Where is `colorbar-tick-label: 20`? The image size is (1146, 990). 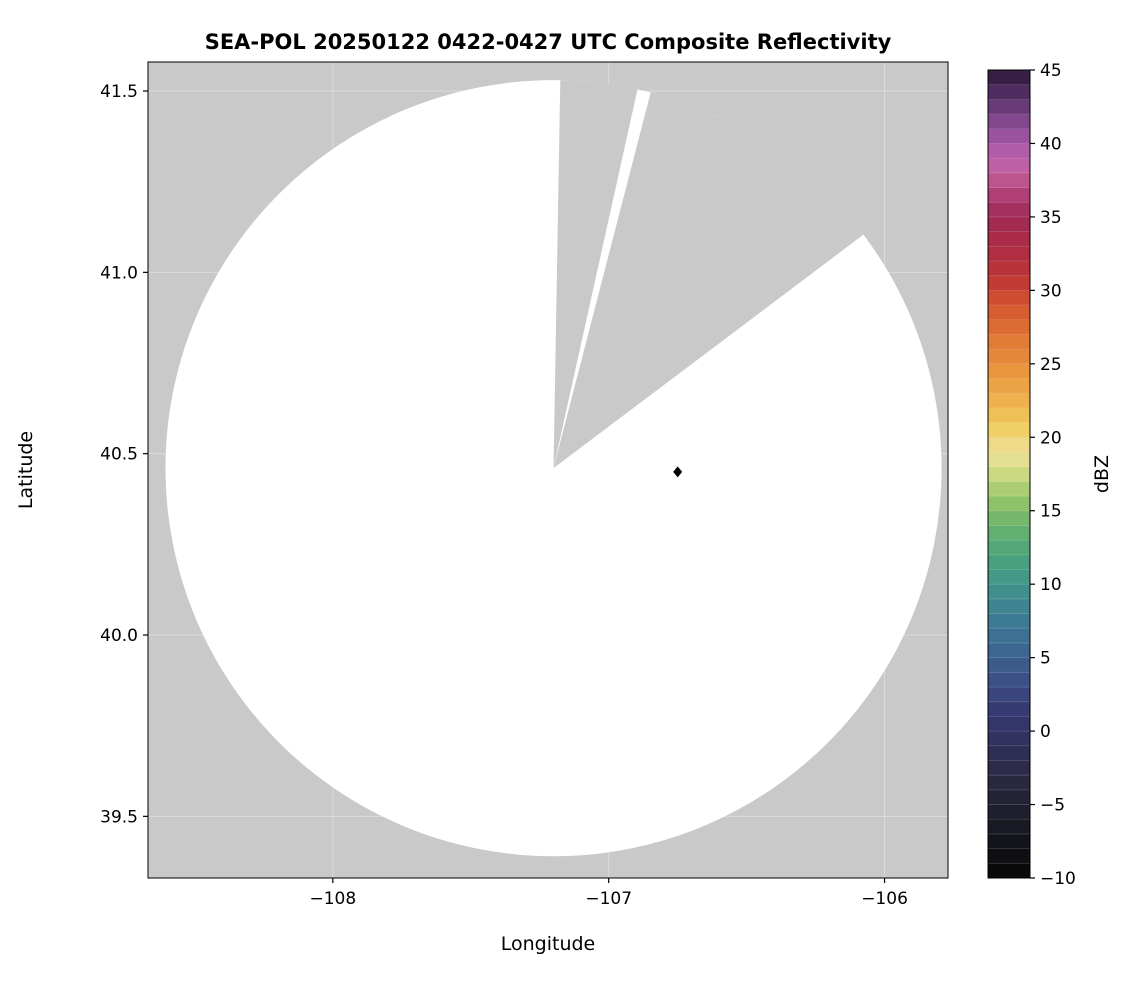 colorbar-tick-label: 20 is located at coordinates (1051, 438).